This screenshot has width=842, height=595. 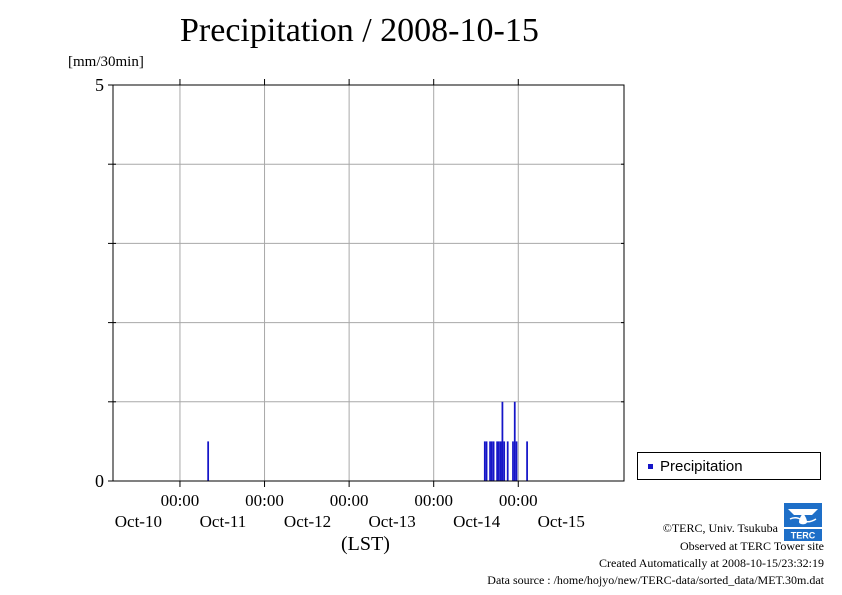 I want to click on y-tick-label: 0, so click(x=99, y=481).